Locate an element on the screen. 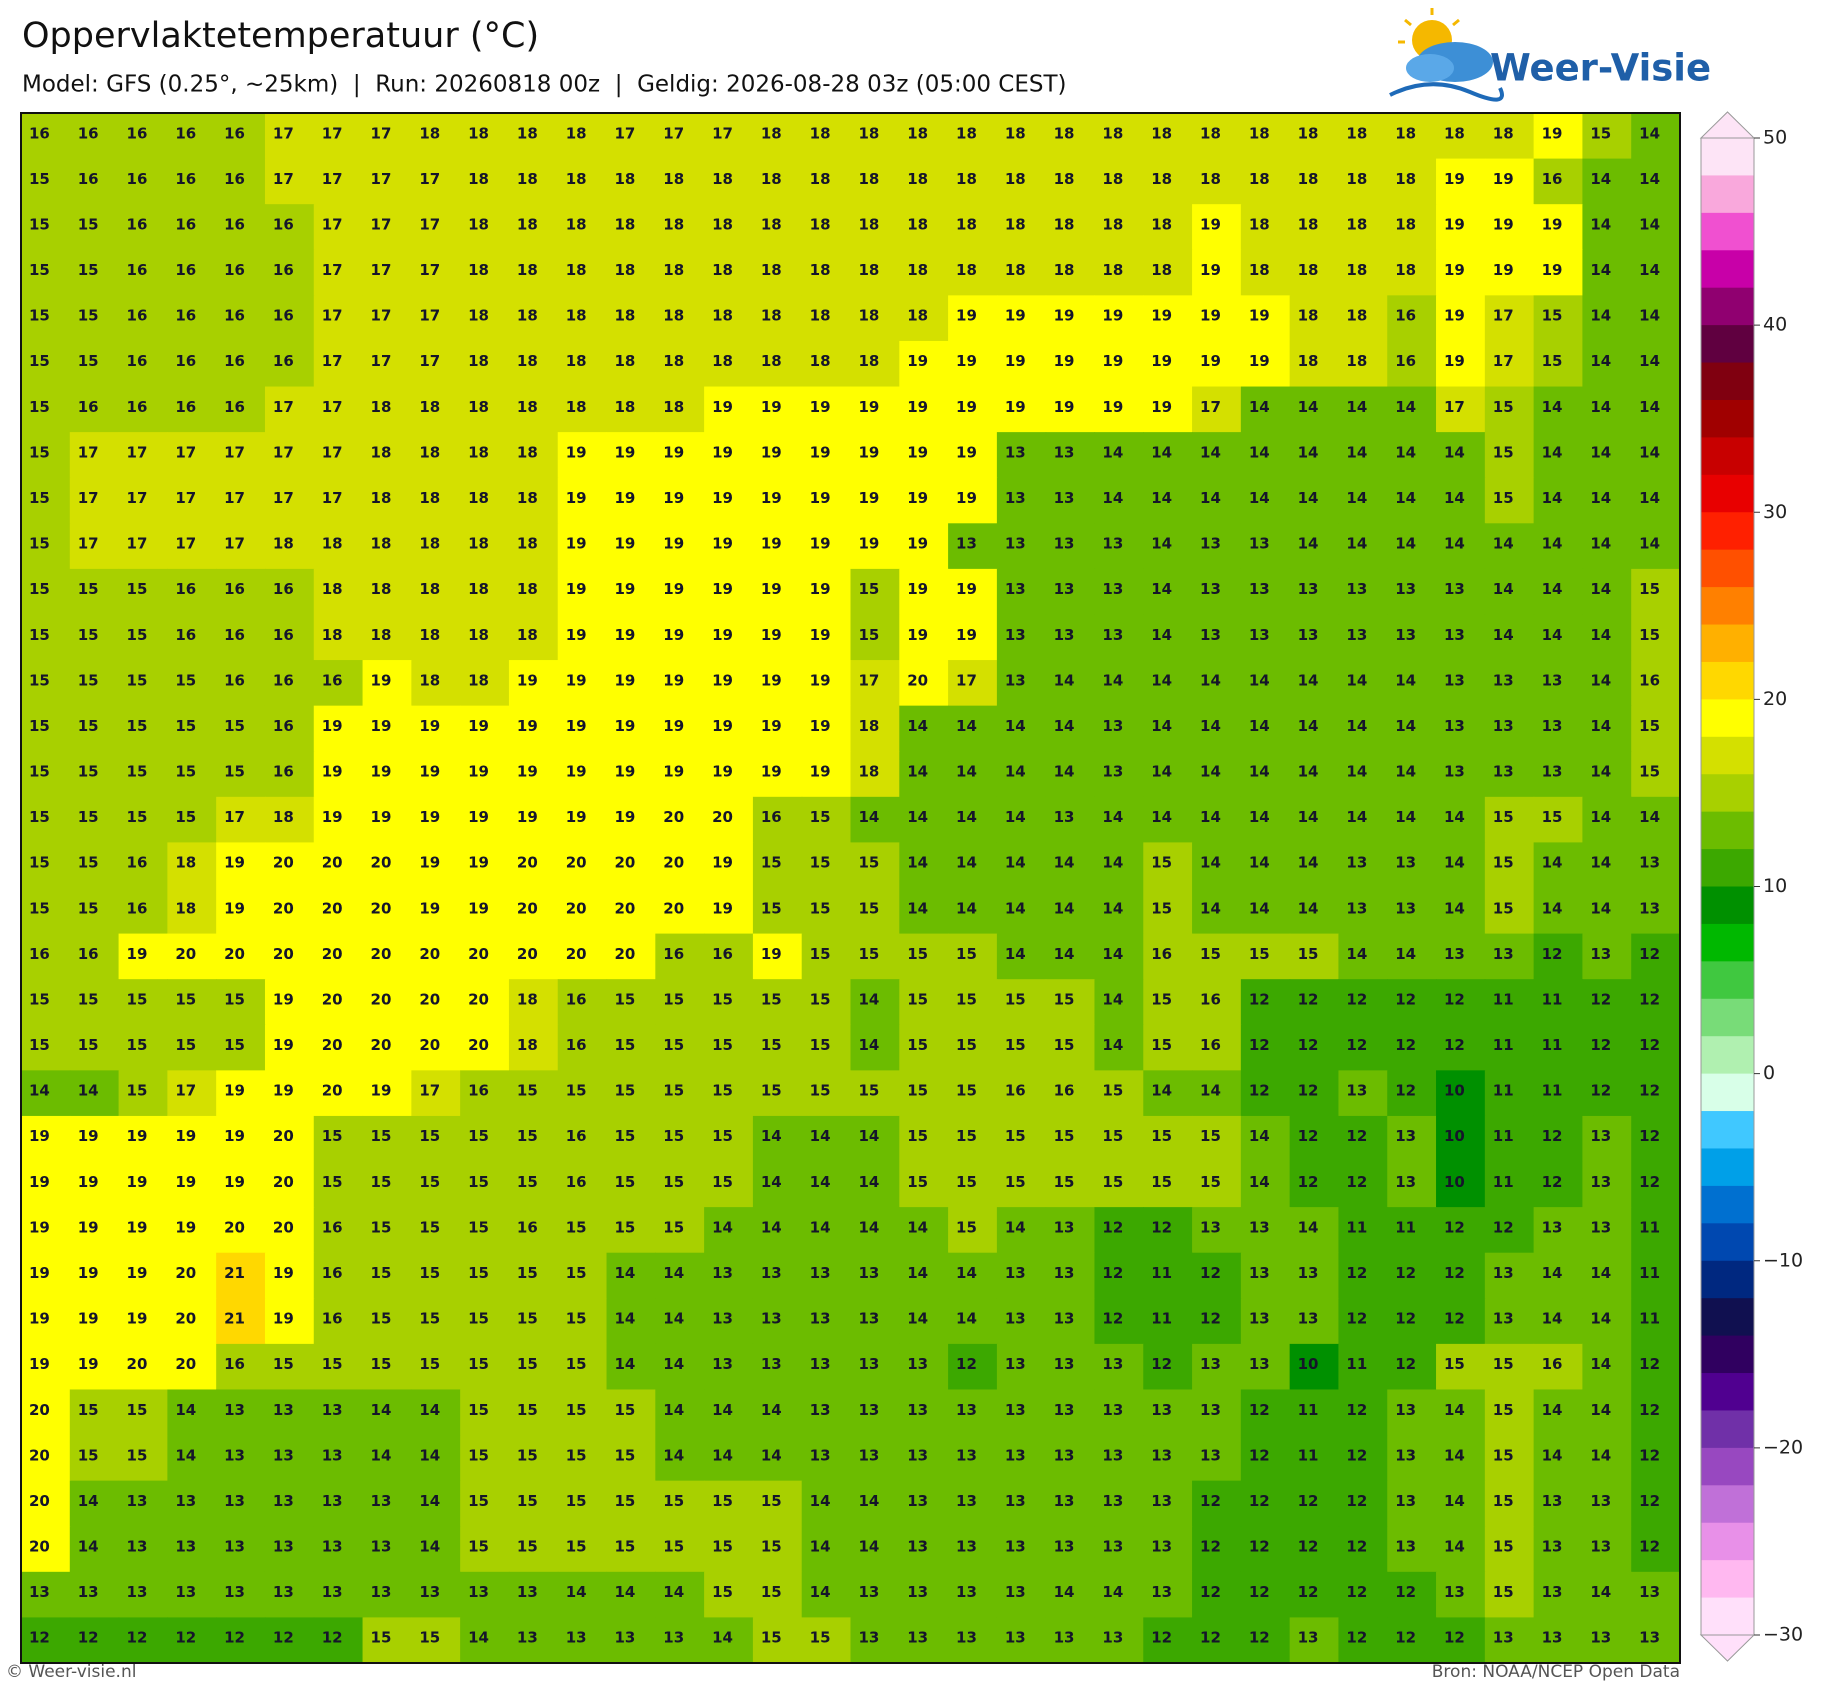 The width and height of the screenshot is (1824, 1681). colorbar-bin is located at coordinates (1727, 531).